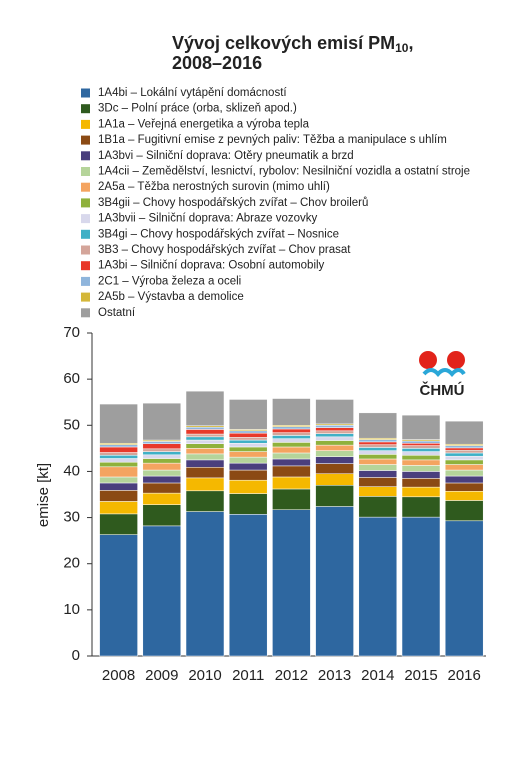 The height and width of the screenshot is (759, 513). I want to click on logo-circle, so click(456, 360).